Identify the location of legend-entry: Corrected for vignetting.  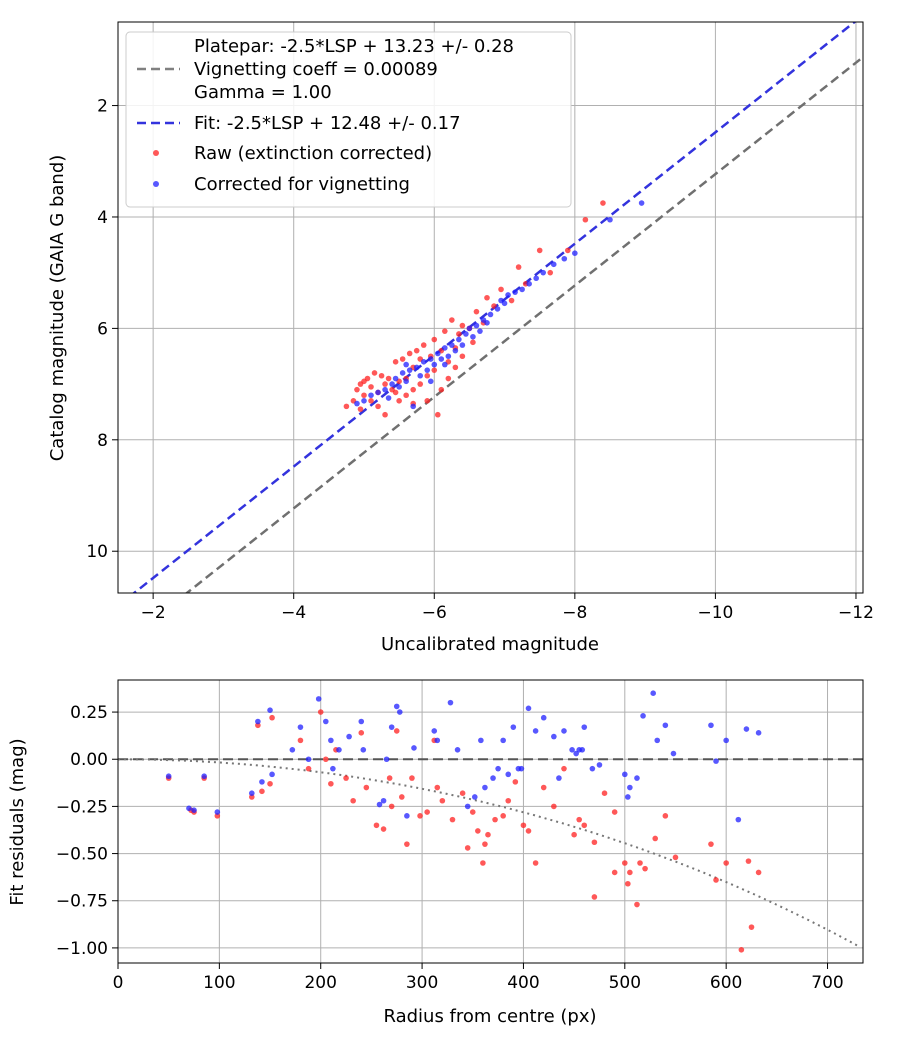
(302, 184).